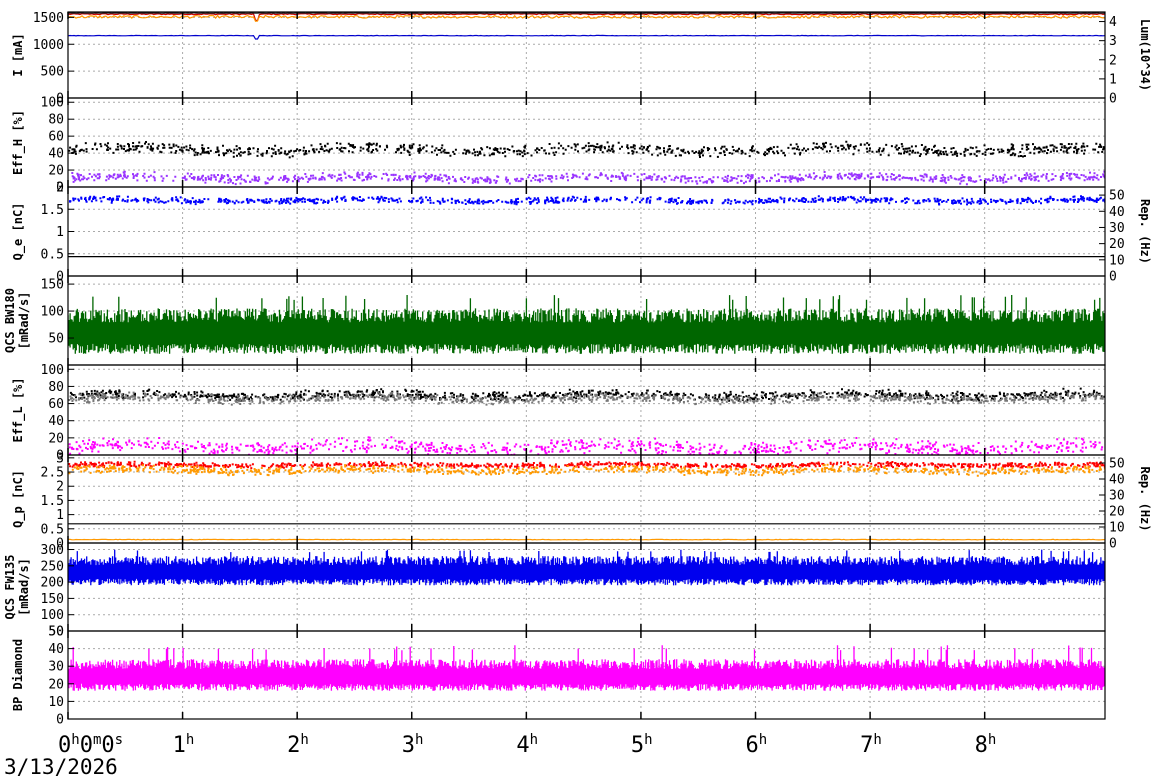 Image resolution: width=1172 pixels, height=782 pixels. Describe the element at coordinates (298, 745) in the screenshot. I see `time-tick-label: 2h` at that location.